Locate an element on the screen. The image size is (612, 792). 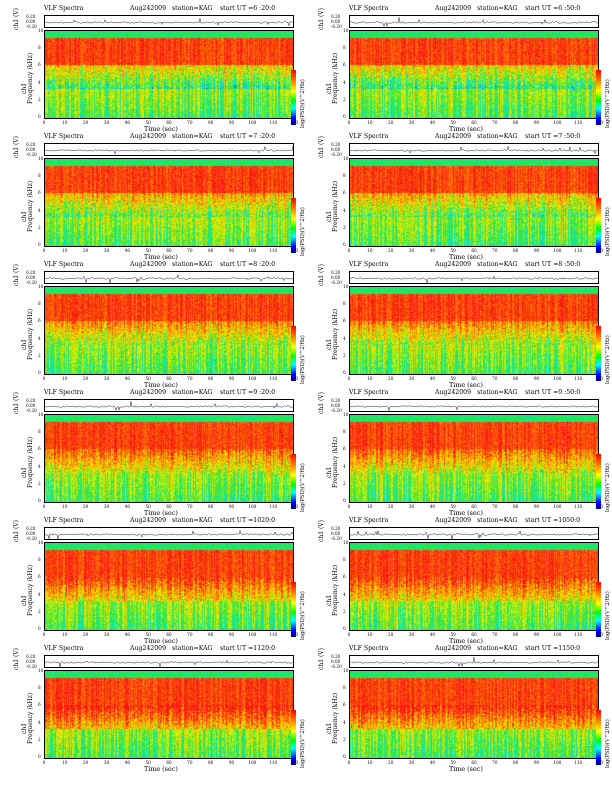
time-tick: 50 is located at coordinates (148, 762).